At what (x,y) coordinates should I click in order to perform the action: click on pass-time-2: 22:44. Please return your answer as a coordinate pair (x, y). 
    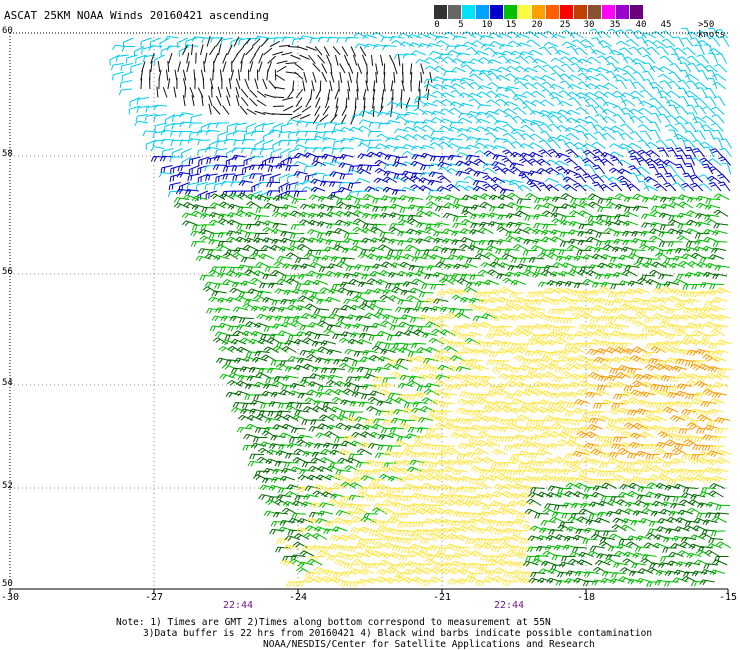
    Looking at the image, I should click on (509, 605).